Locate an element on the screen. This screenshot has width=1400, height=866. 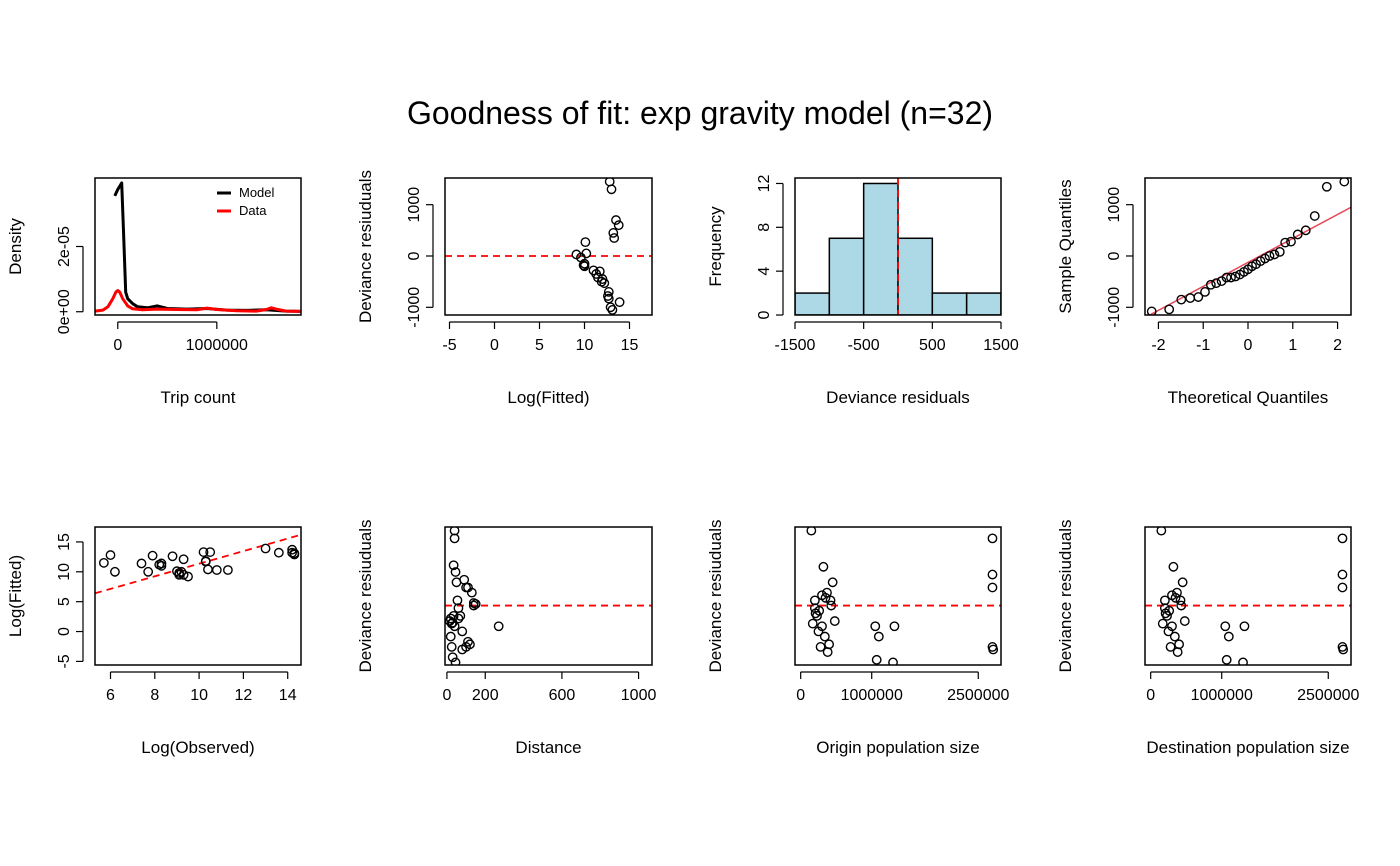
y-axis-title: Density is located at coordinates (15, 246).